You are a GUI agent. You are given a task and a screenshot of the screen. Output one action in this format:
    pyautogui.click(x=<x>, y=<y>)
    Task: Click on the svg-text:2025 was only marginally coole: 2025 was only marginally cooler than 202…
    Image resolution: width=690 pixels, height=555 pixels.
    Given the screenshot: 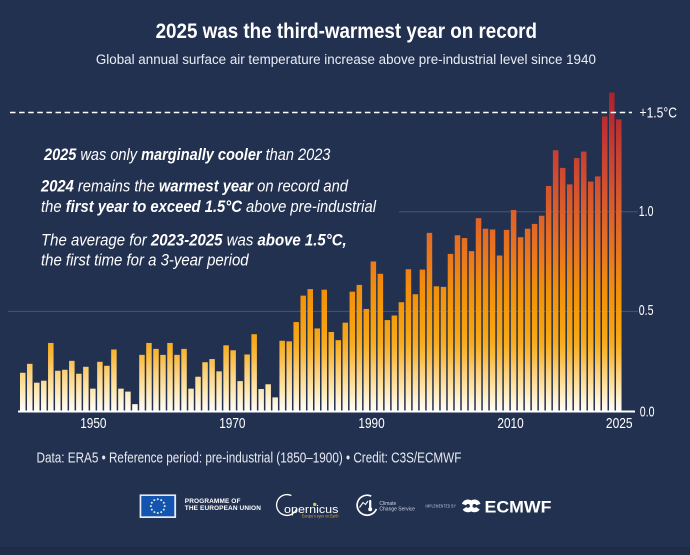 What is the action you would take?
    pyautogui.click(x=187, y=154)
    